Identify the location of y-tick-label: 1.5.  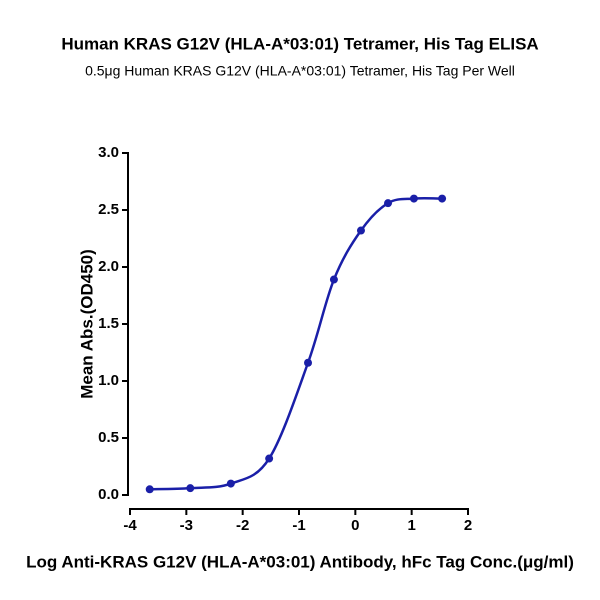
(108, 323).